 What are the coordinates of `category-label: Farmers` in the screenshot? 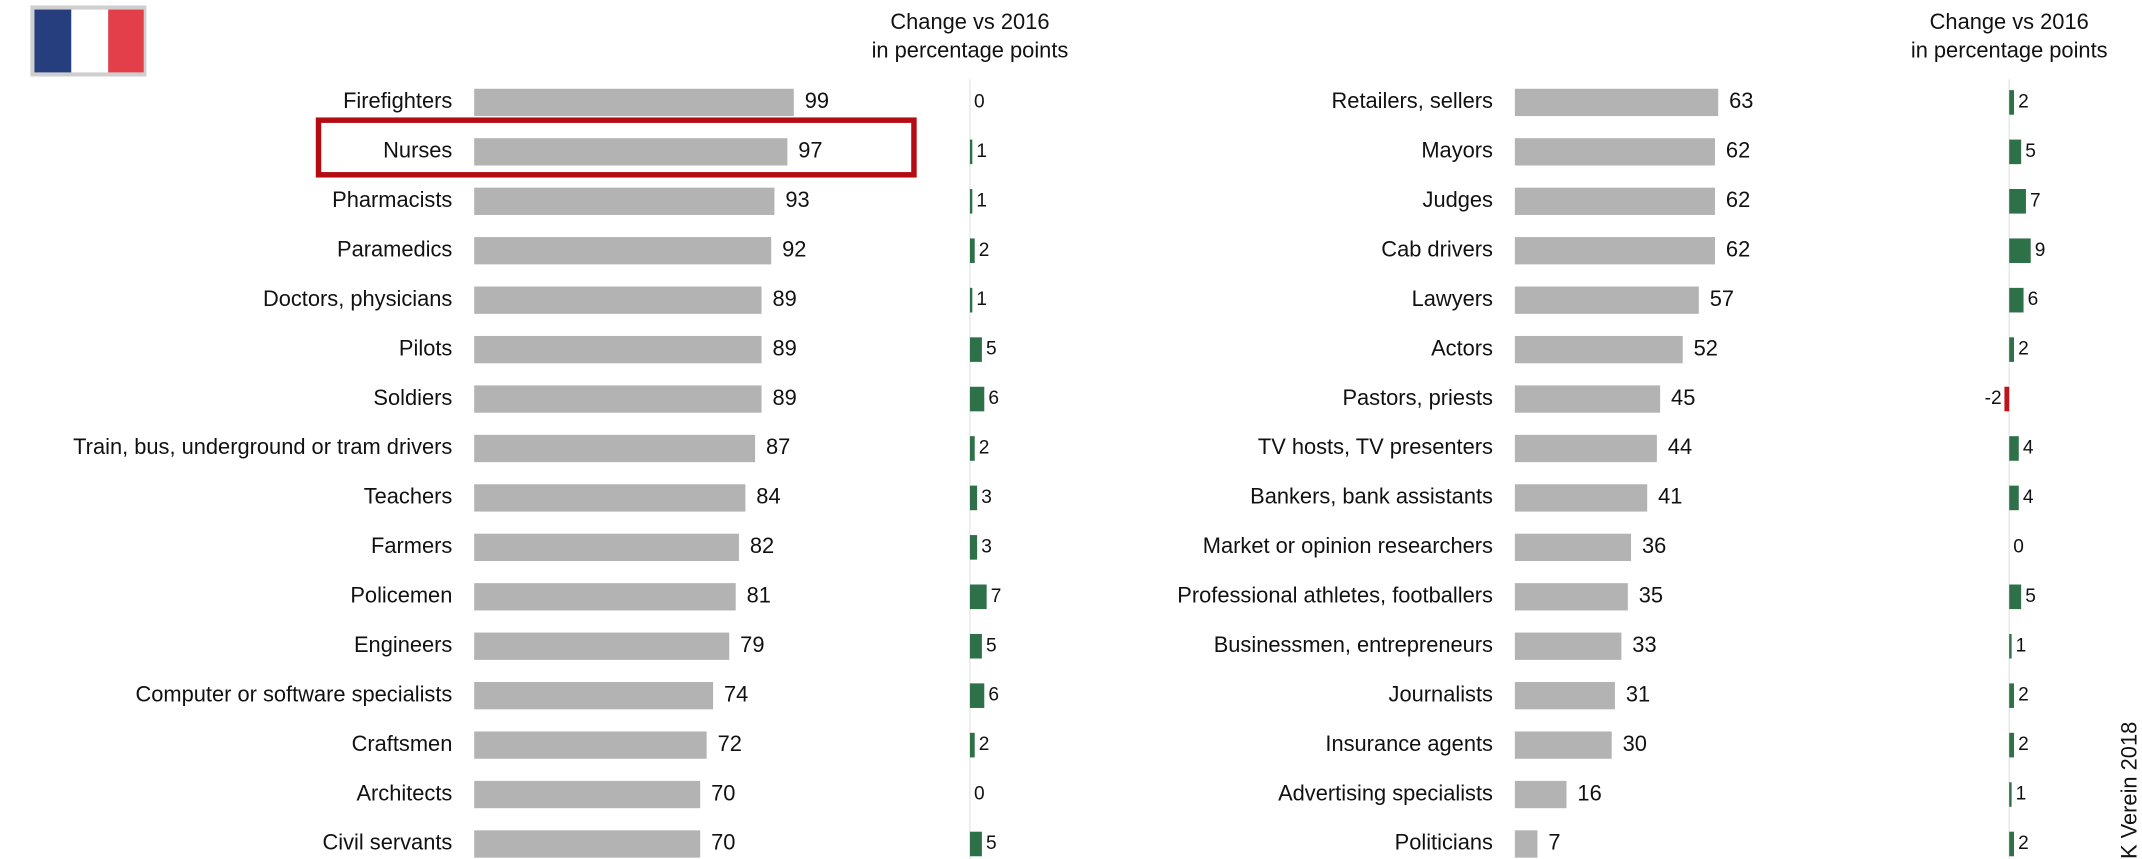 It's located at (411, 545).